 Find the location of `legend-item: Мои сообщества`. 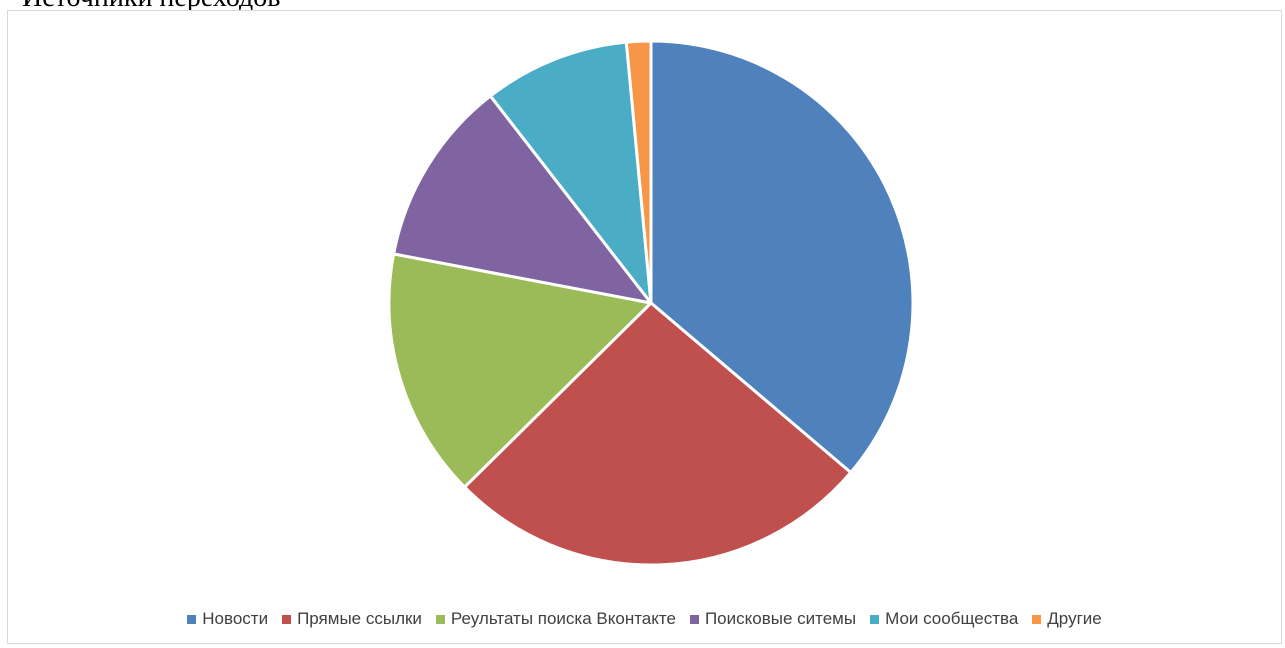

legend-item: Мои сообщества is located at coordinates (944, 619).